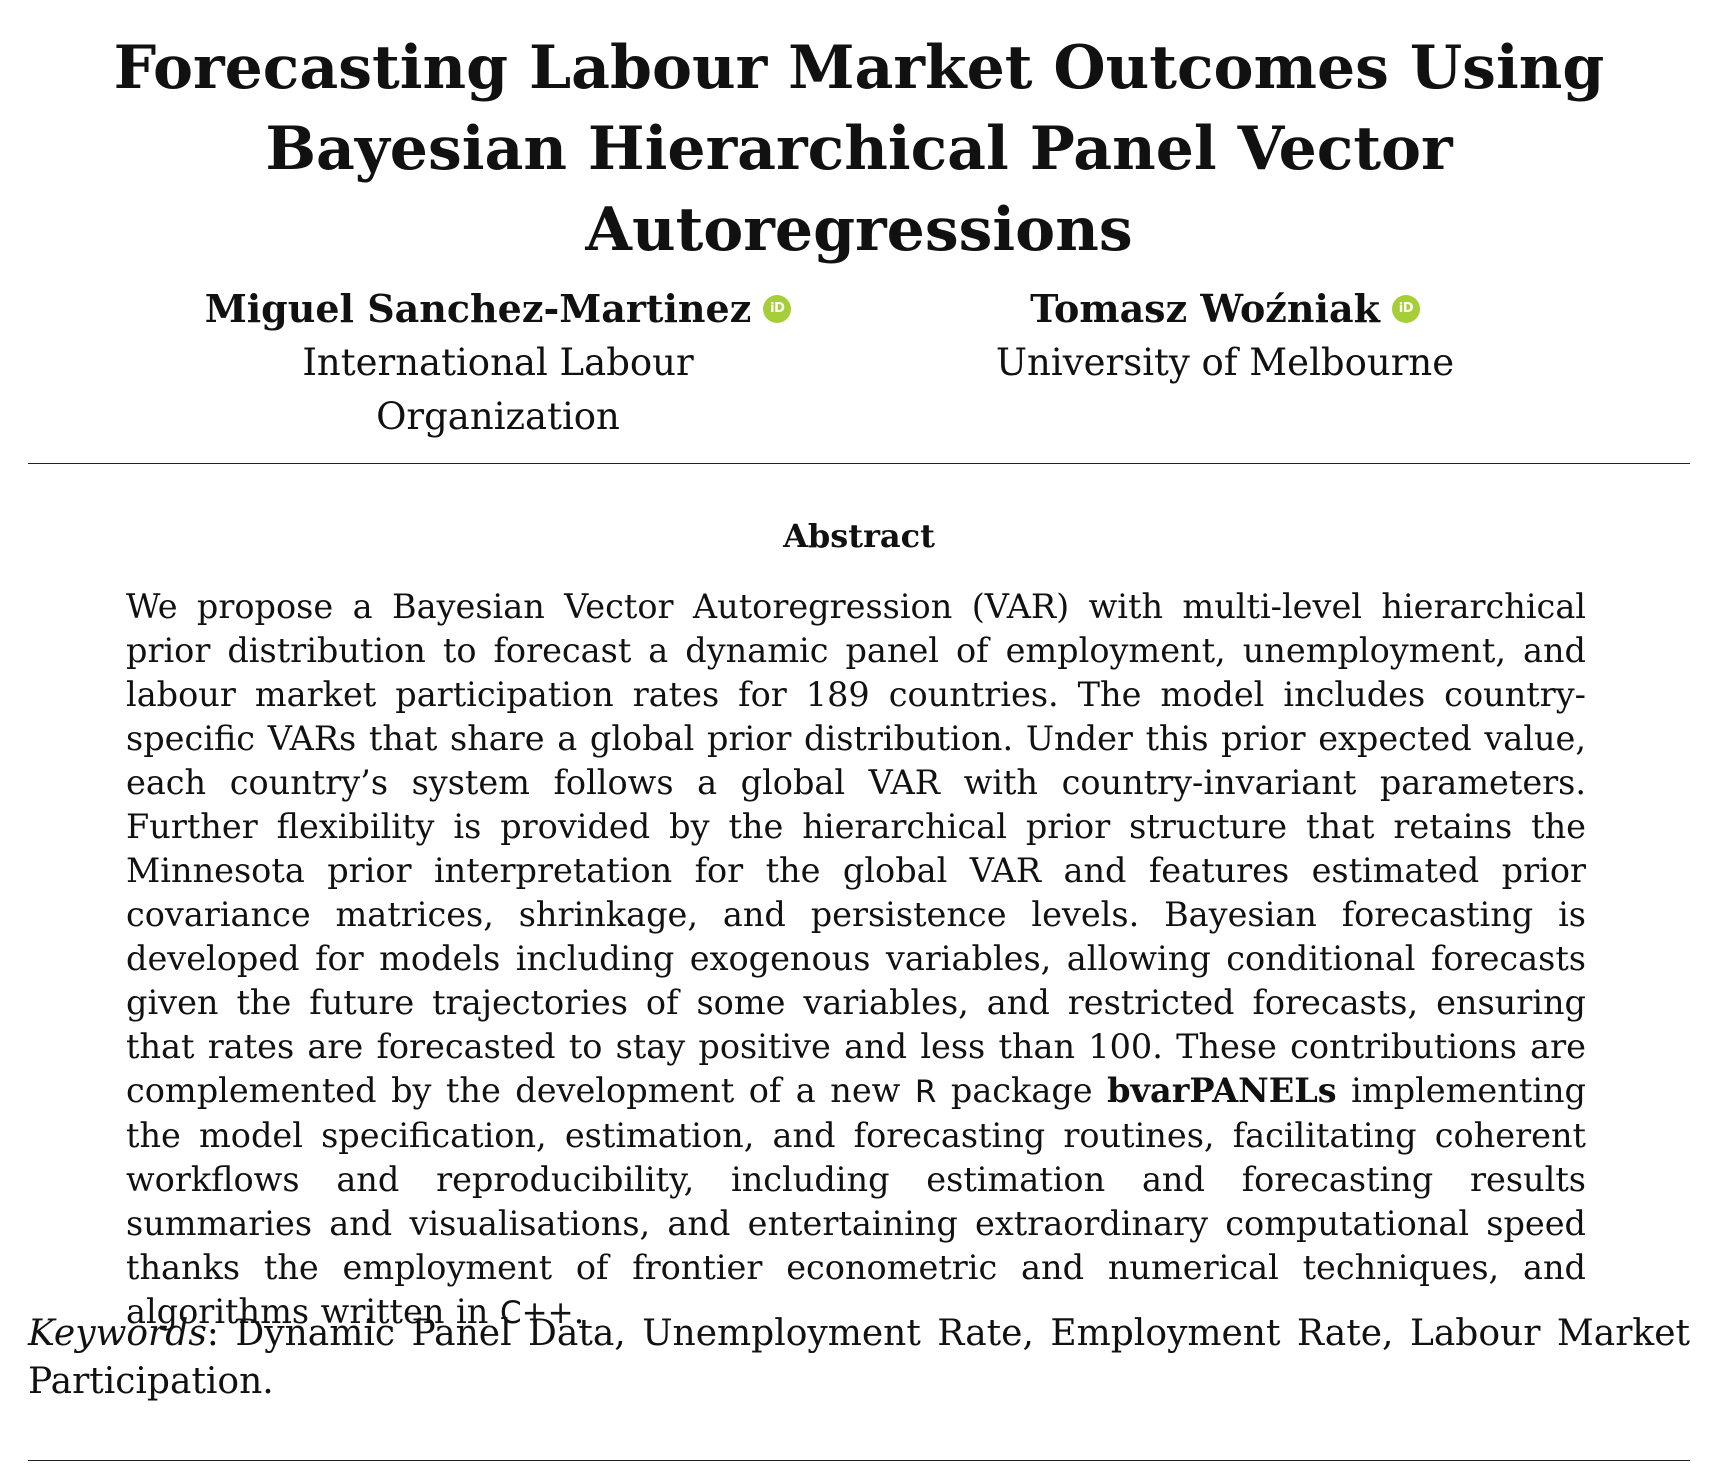 The image size is (1718, 1484). Describe the element at coordinates (859, 536) in the screenshot. I see `abstract-heading: Abstract` at that location.